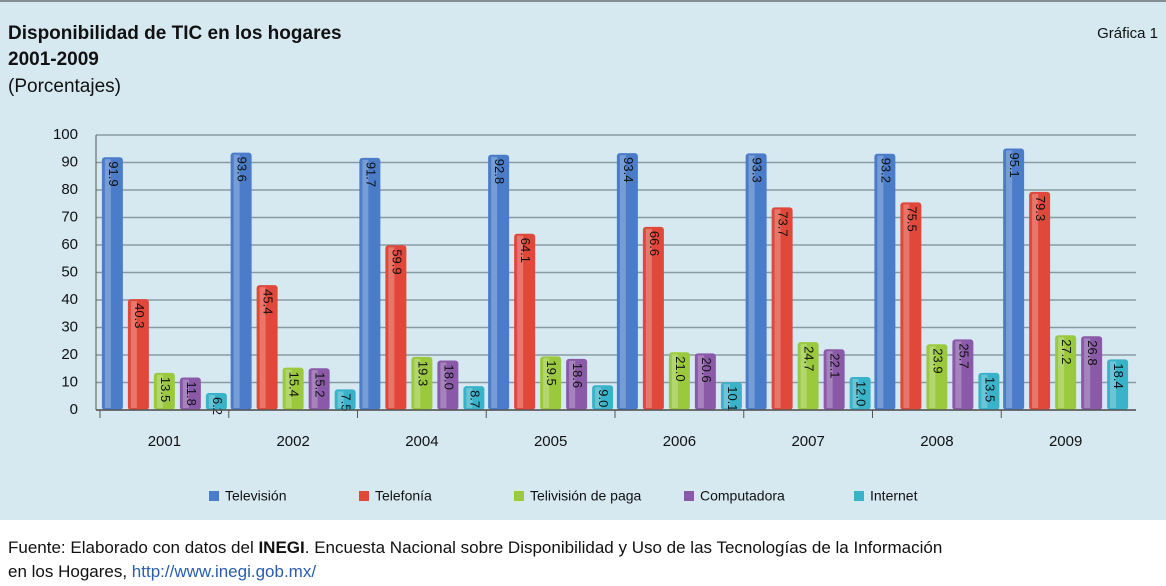  Describe the element at coordinates (628, 169) in the screenshot. I see `value-label: 93.4` at that location.